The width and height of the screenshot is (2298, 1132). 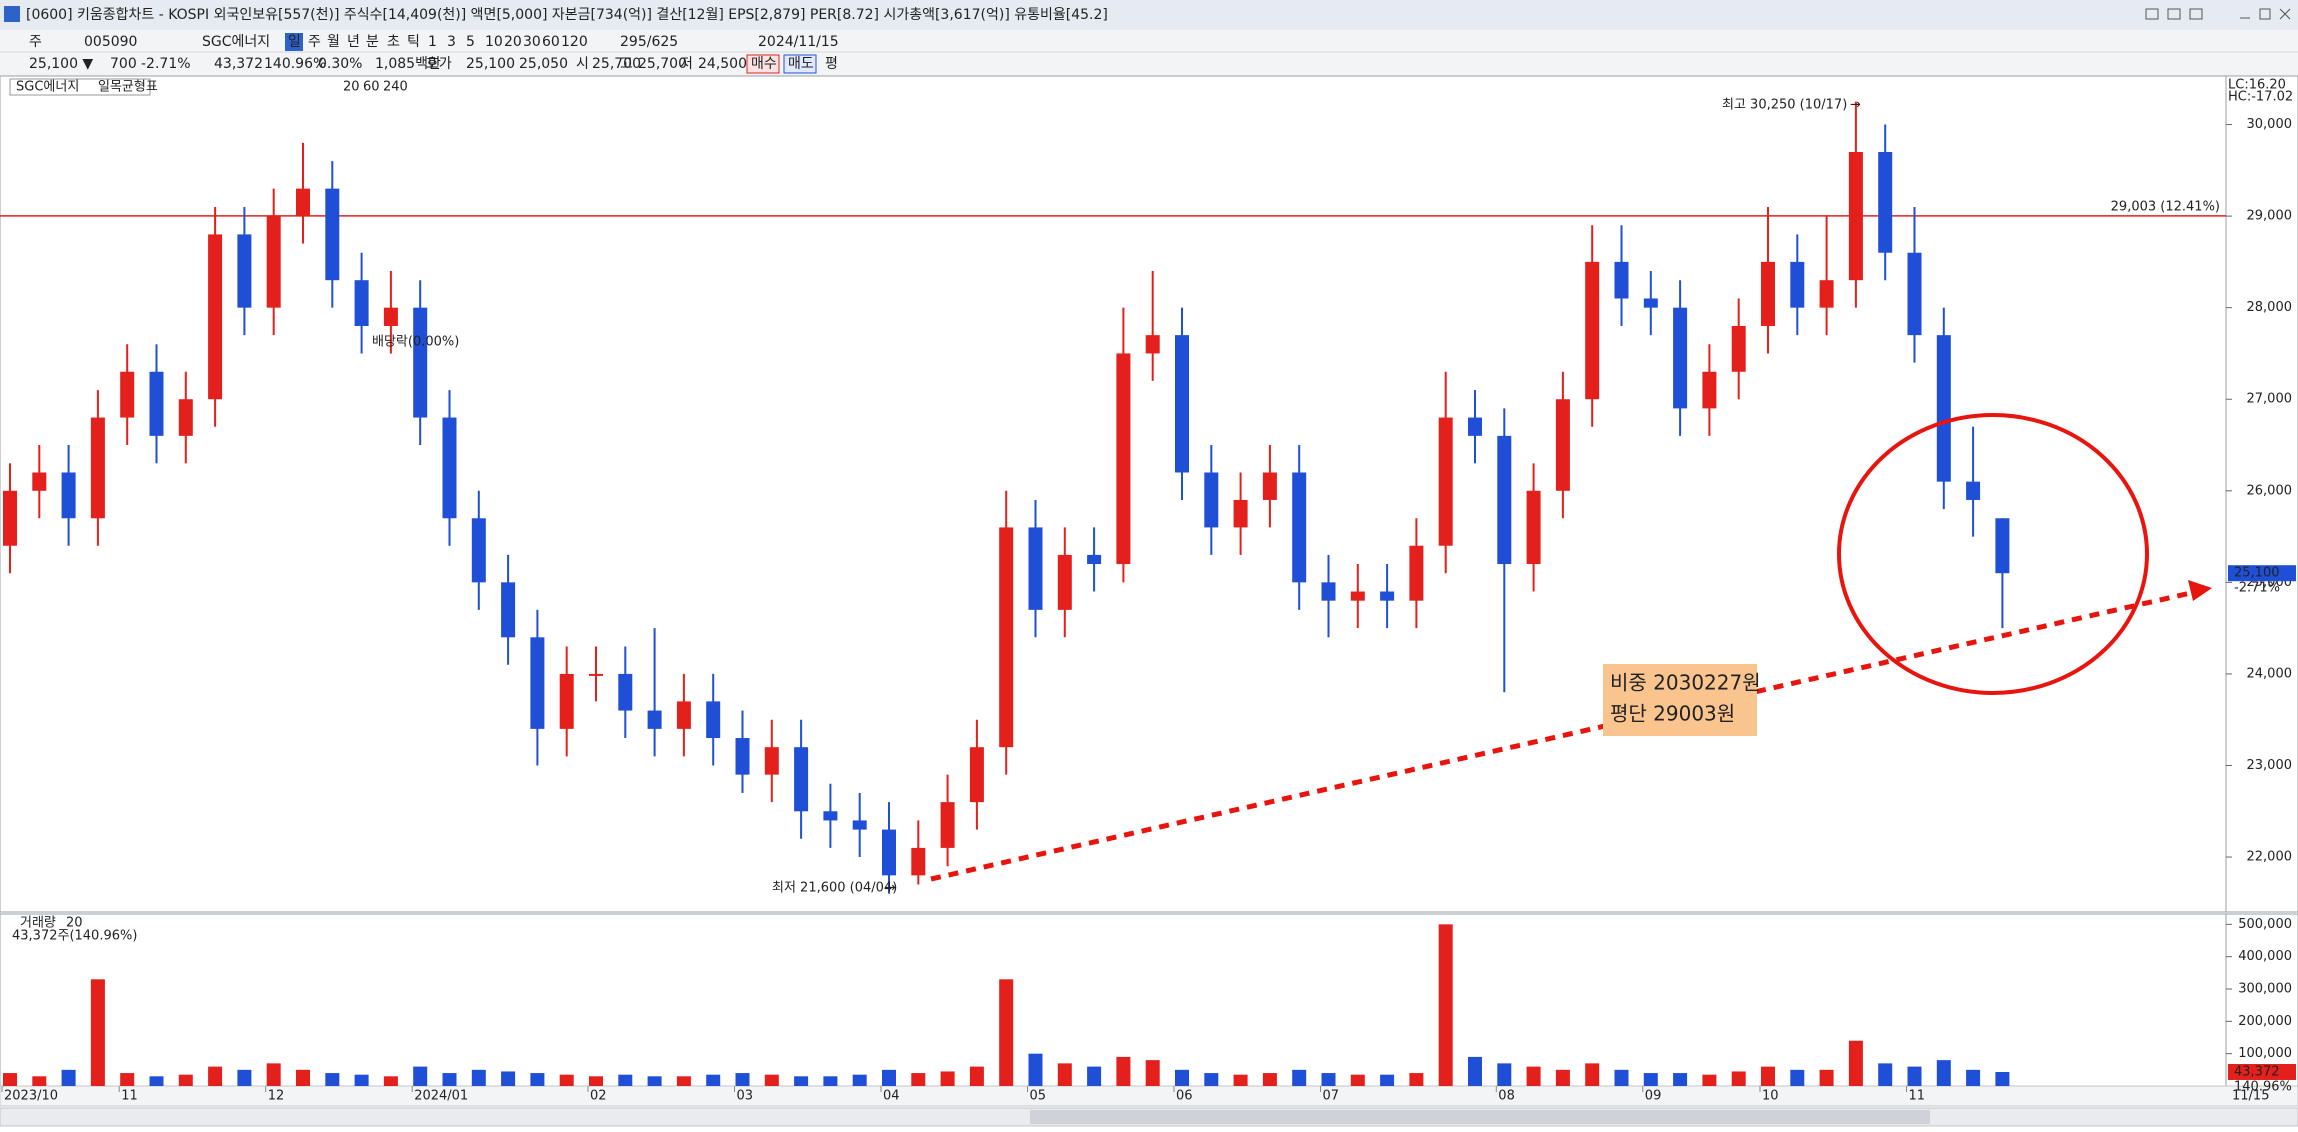 What do you see at coordinates (2263, 1086) in the screenshot?
I see `last-volume-ratio: 140.96%` at bounding box center [2263, 1086].